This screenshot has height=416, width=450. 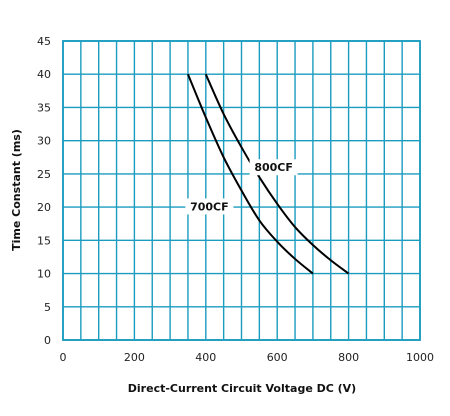 I want to click on x-tick-label: 1000, so click(x=420, y=357).